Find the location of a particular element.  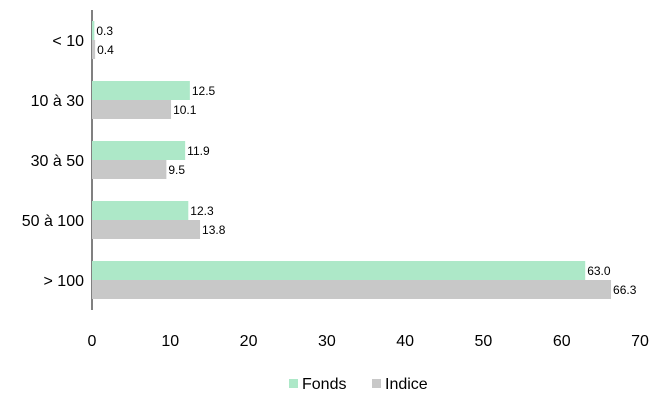

data-label-fonds: 11.9 is located at coordinates (198, 151).